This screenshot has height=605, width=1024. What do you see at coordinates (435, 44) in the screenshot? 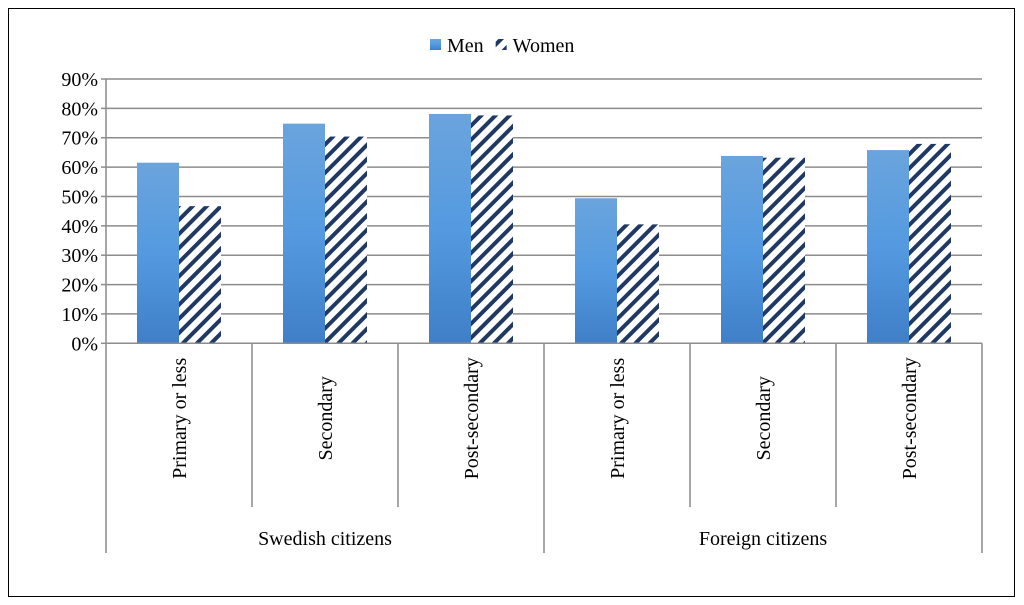
I see `legend-swatch-men` at bounding box center [435, 44].